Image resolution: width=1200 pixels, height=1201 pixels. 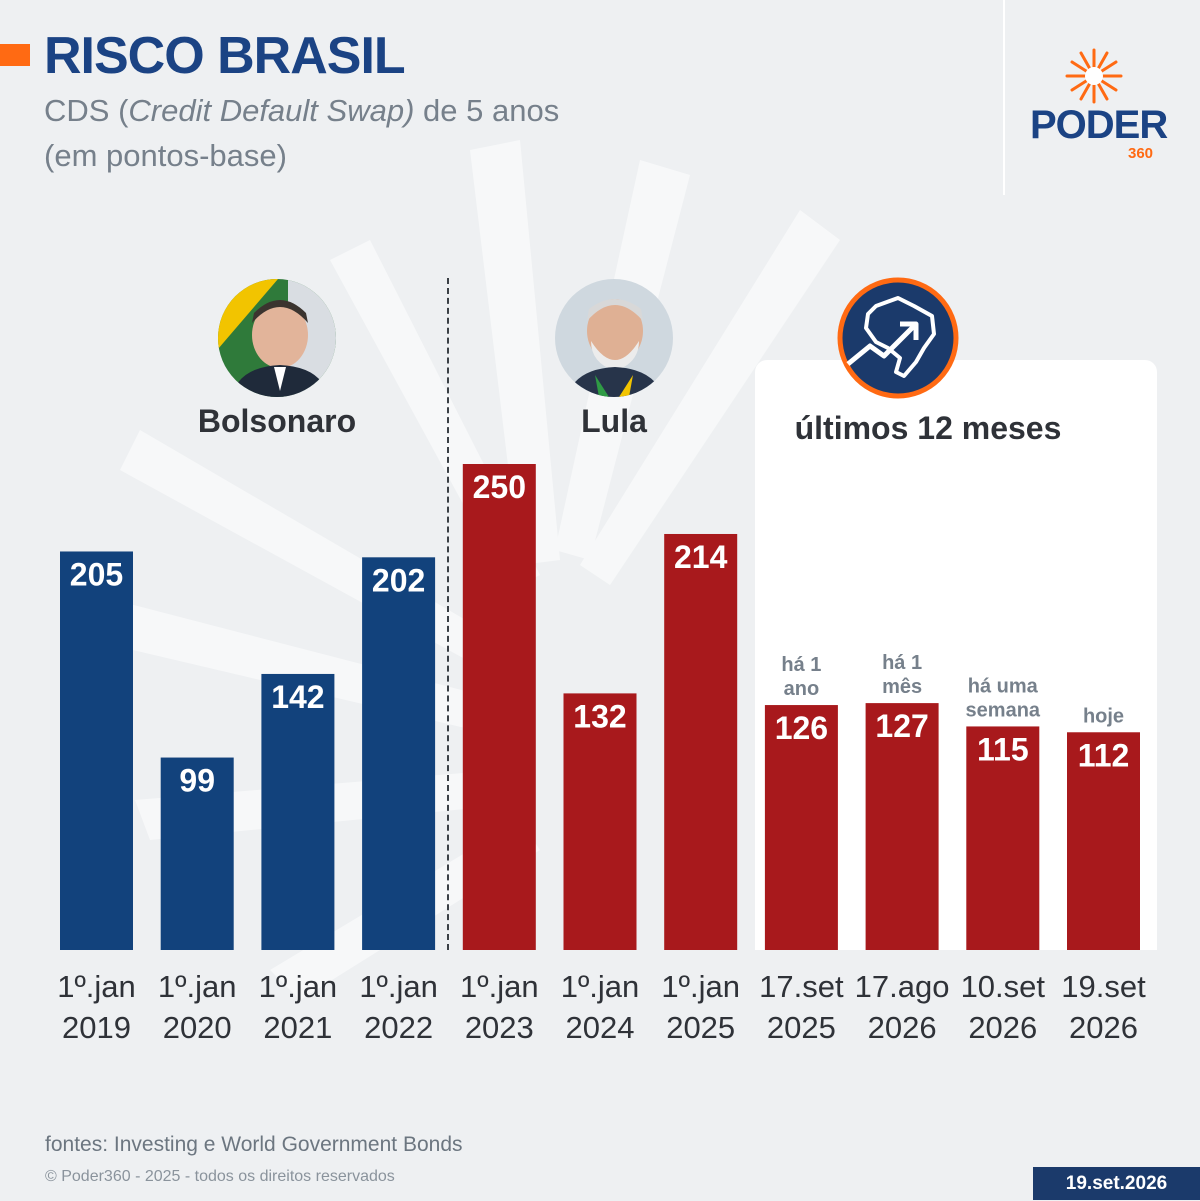 What do you see at coordinates (297, 697) in the screenshot?
I see `value-label-2: 142` at bounding box center [297, 697].